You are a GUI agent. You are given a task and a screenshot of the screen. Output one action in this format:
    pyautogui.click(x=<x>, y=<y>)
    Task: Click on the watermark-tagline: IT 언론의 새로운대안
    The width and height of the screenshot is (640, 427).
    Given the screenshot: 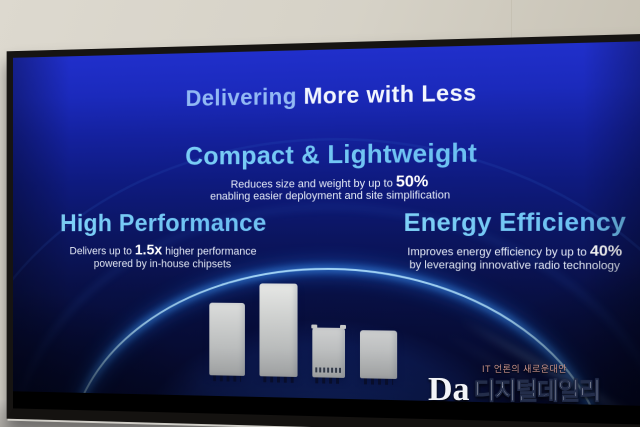 What is the action you would take?
    pyautogui.click(x=525, y=369)
    